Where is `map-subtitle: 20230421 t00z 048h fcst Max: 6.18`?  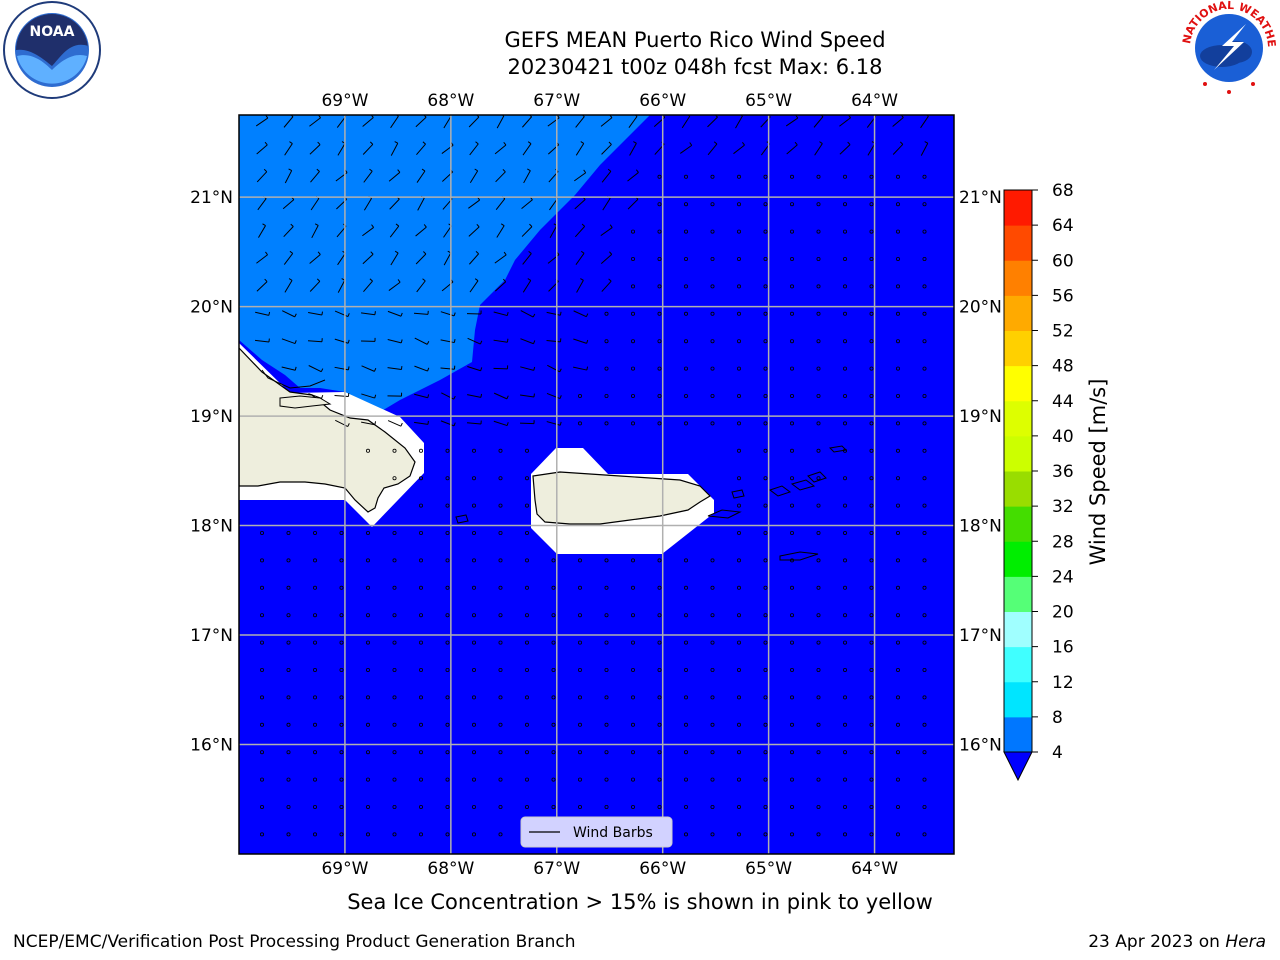
map-subtitle: 20230421 t00z 048h fcst Max: 6.18 is located at coordinates (695, 67).